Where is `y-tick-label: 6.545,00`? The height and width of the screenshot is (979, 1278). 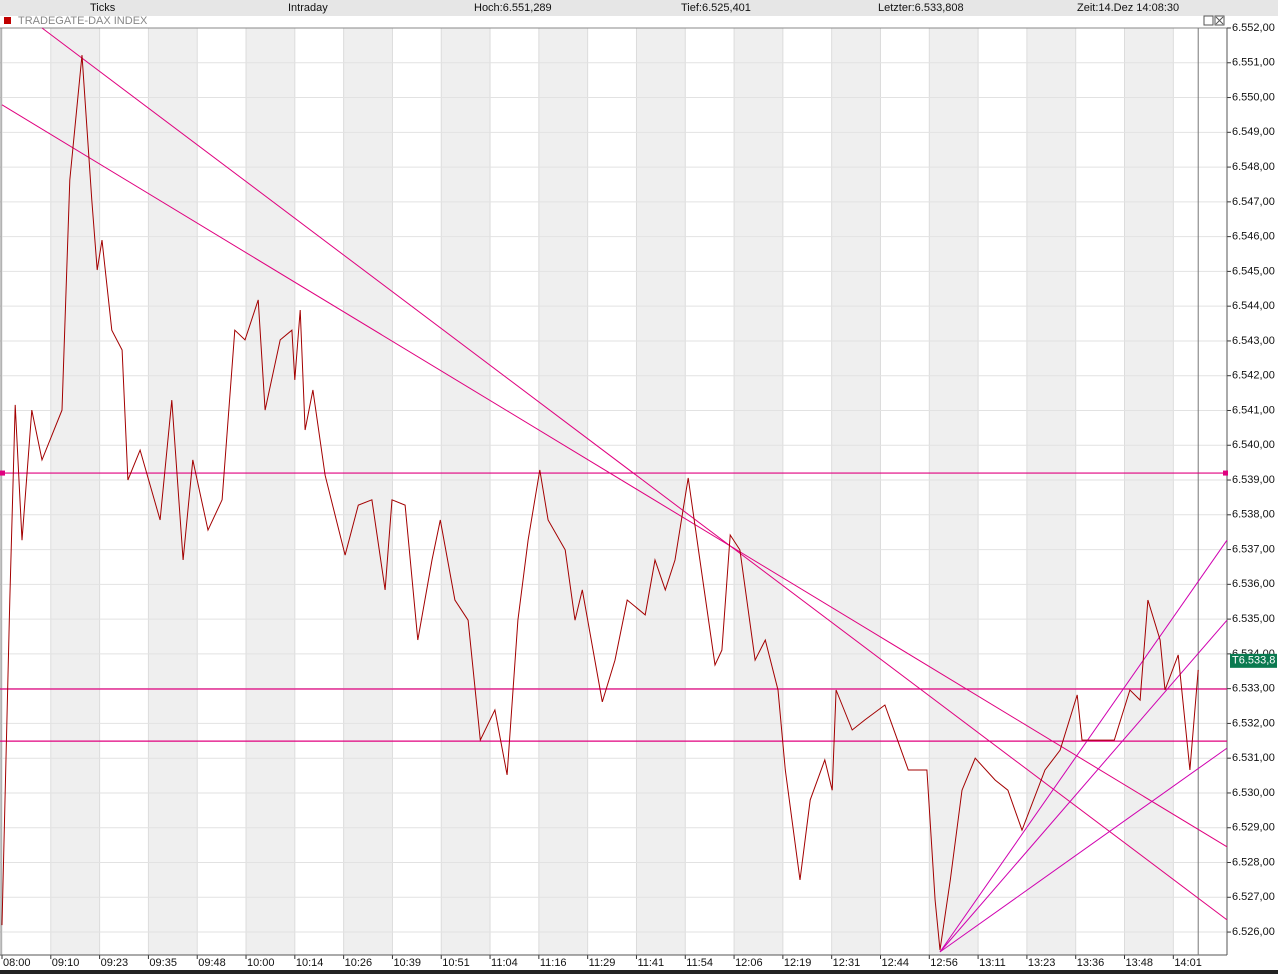
y-tick-label: 6.545,00 is located at coordinates (1253, 271).